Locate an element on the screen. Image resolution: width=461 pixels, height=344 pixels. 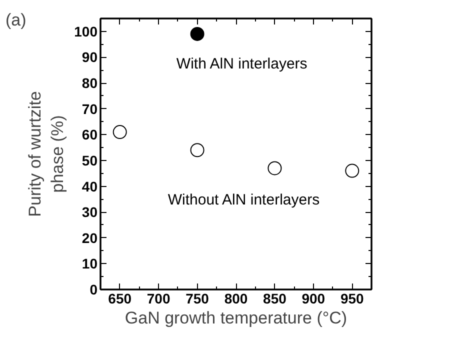
x-tick-label: 900 is located at coordinates (314, 298).